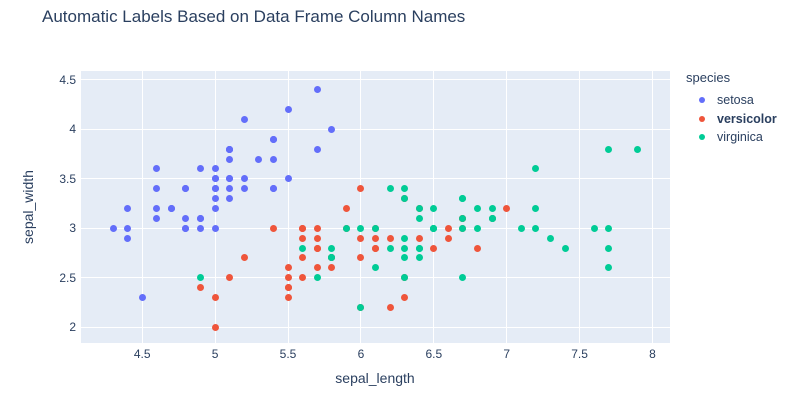 The height and width of the screenshot is (405, 806). I want to click on legend-item-setosa: setosa, so click(731, 100).